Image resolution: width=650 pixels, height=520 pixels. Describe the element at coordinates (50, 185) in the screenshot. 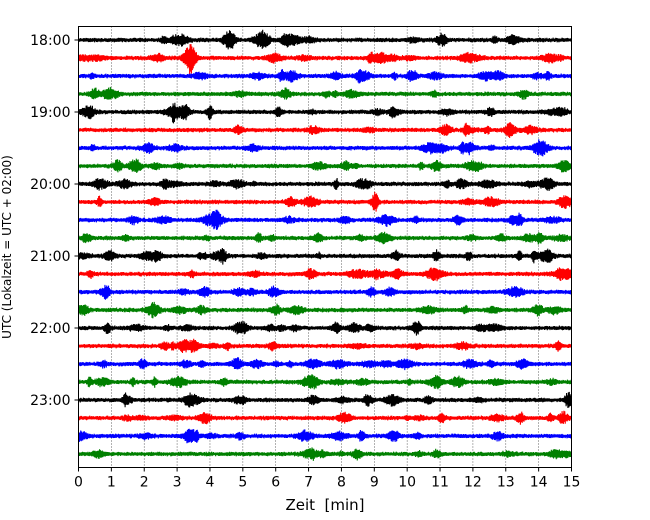

I see `y-tick-label: 20:00` at that location.